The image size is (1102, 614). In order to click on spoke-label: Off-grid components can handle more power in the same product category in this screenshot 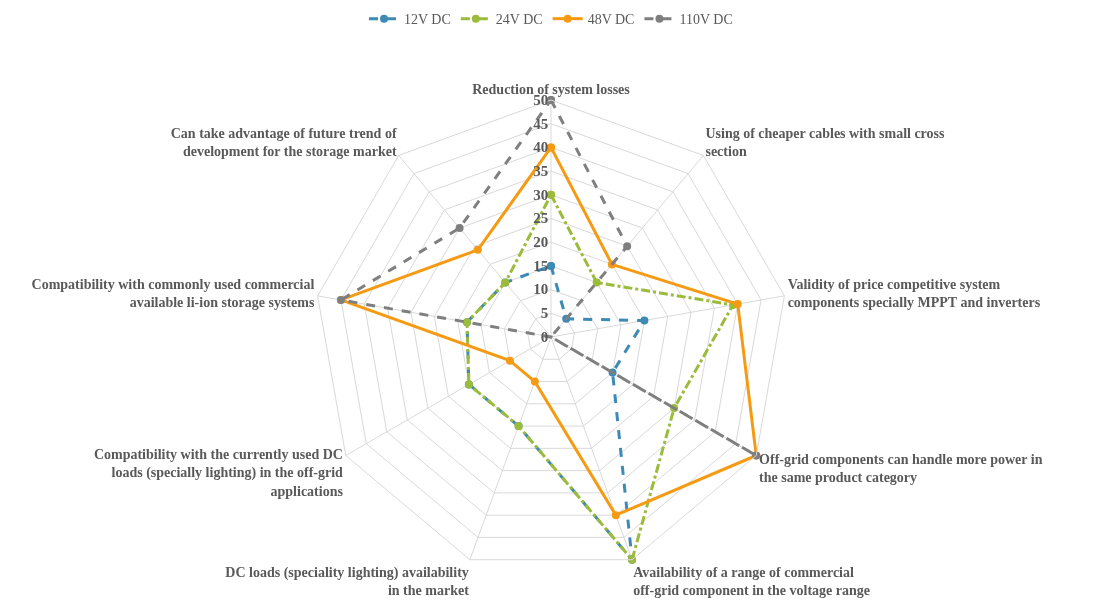, I will do `click(901, 468)`.